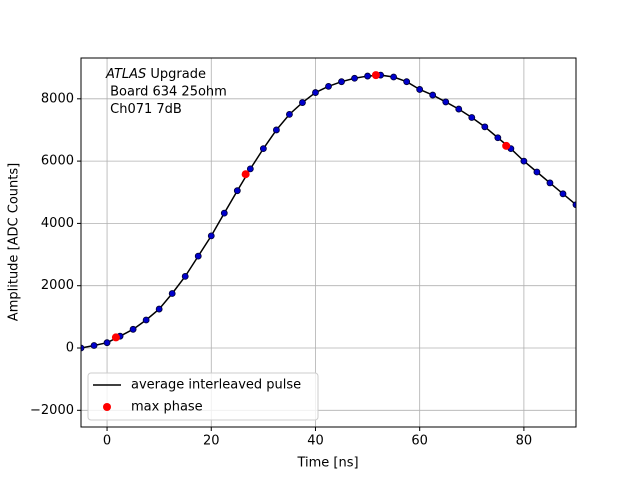 The width and height of the screenshot is (640, 480). What do you see at coordinates (167, 407) in the screenshot?
I see `legend-label: max phase` at bounding box center [167, 407].